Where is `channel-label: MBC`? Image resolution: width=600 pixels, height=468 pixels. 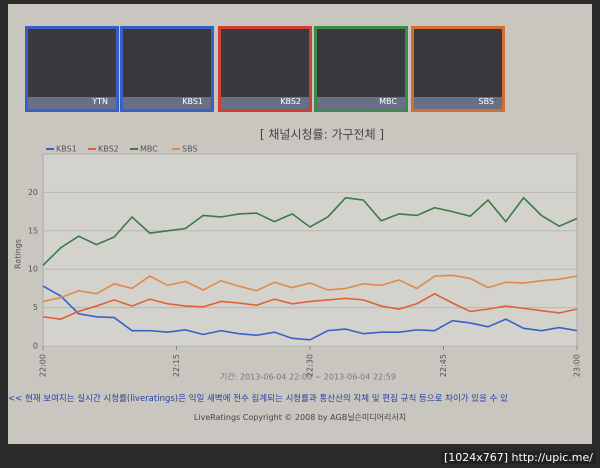
channel-label: MBC is located at coordinates (361, 103).